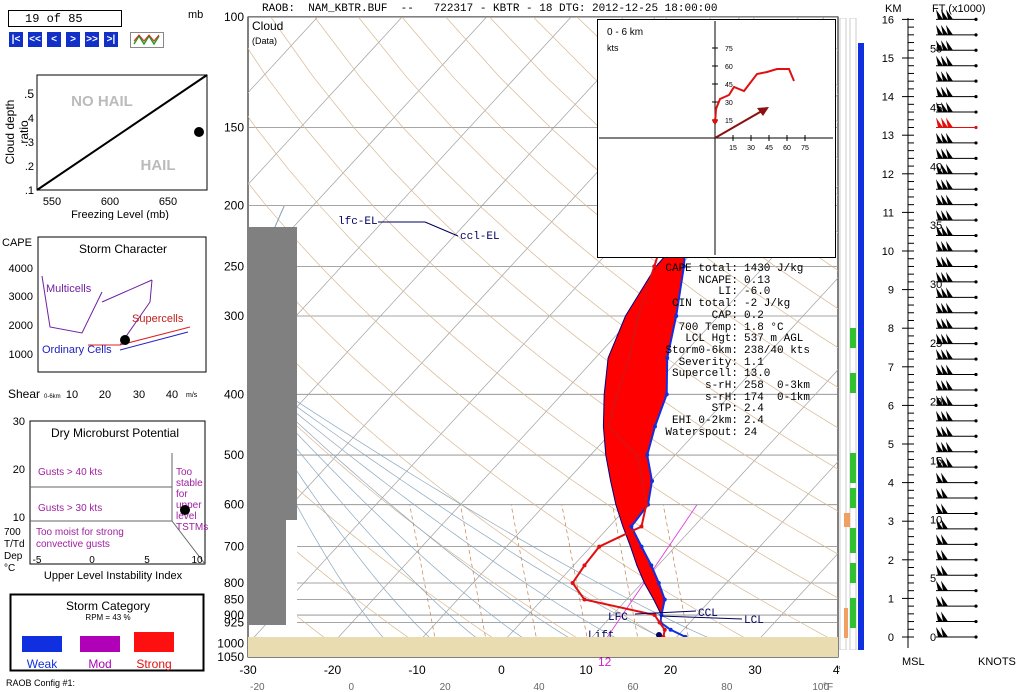 The width and height of the screenshot is (1024, 692). What do you see at coordinates (777, 386) in the screenshot?
I see `index-value: 258 0-3km` at bounding box center [777, 386].